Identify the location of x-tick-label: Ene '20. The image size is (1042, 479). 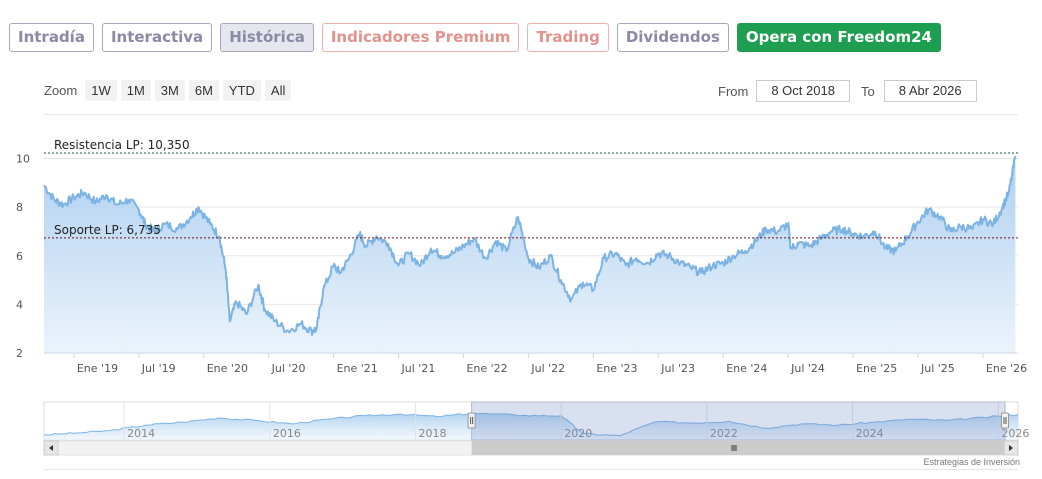
(227, 368).